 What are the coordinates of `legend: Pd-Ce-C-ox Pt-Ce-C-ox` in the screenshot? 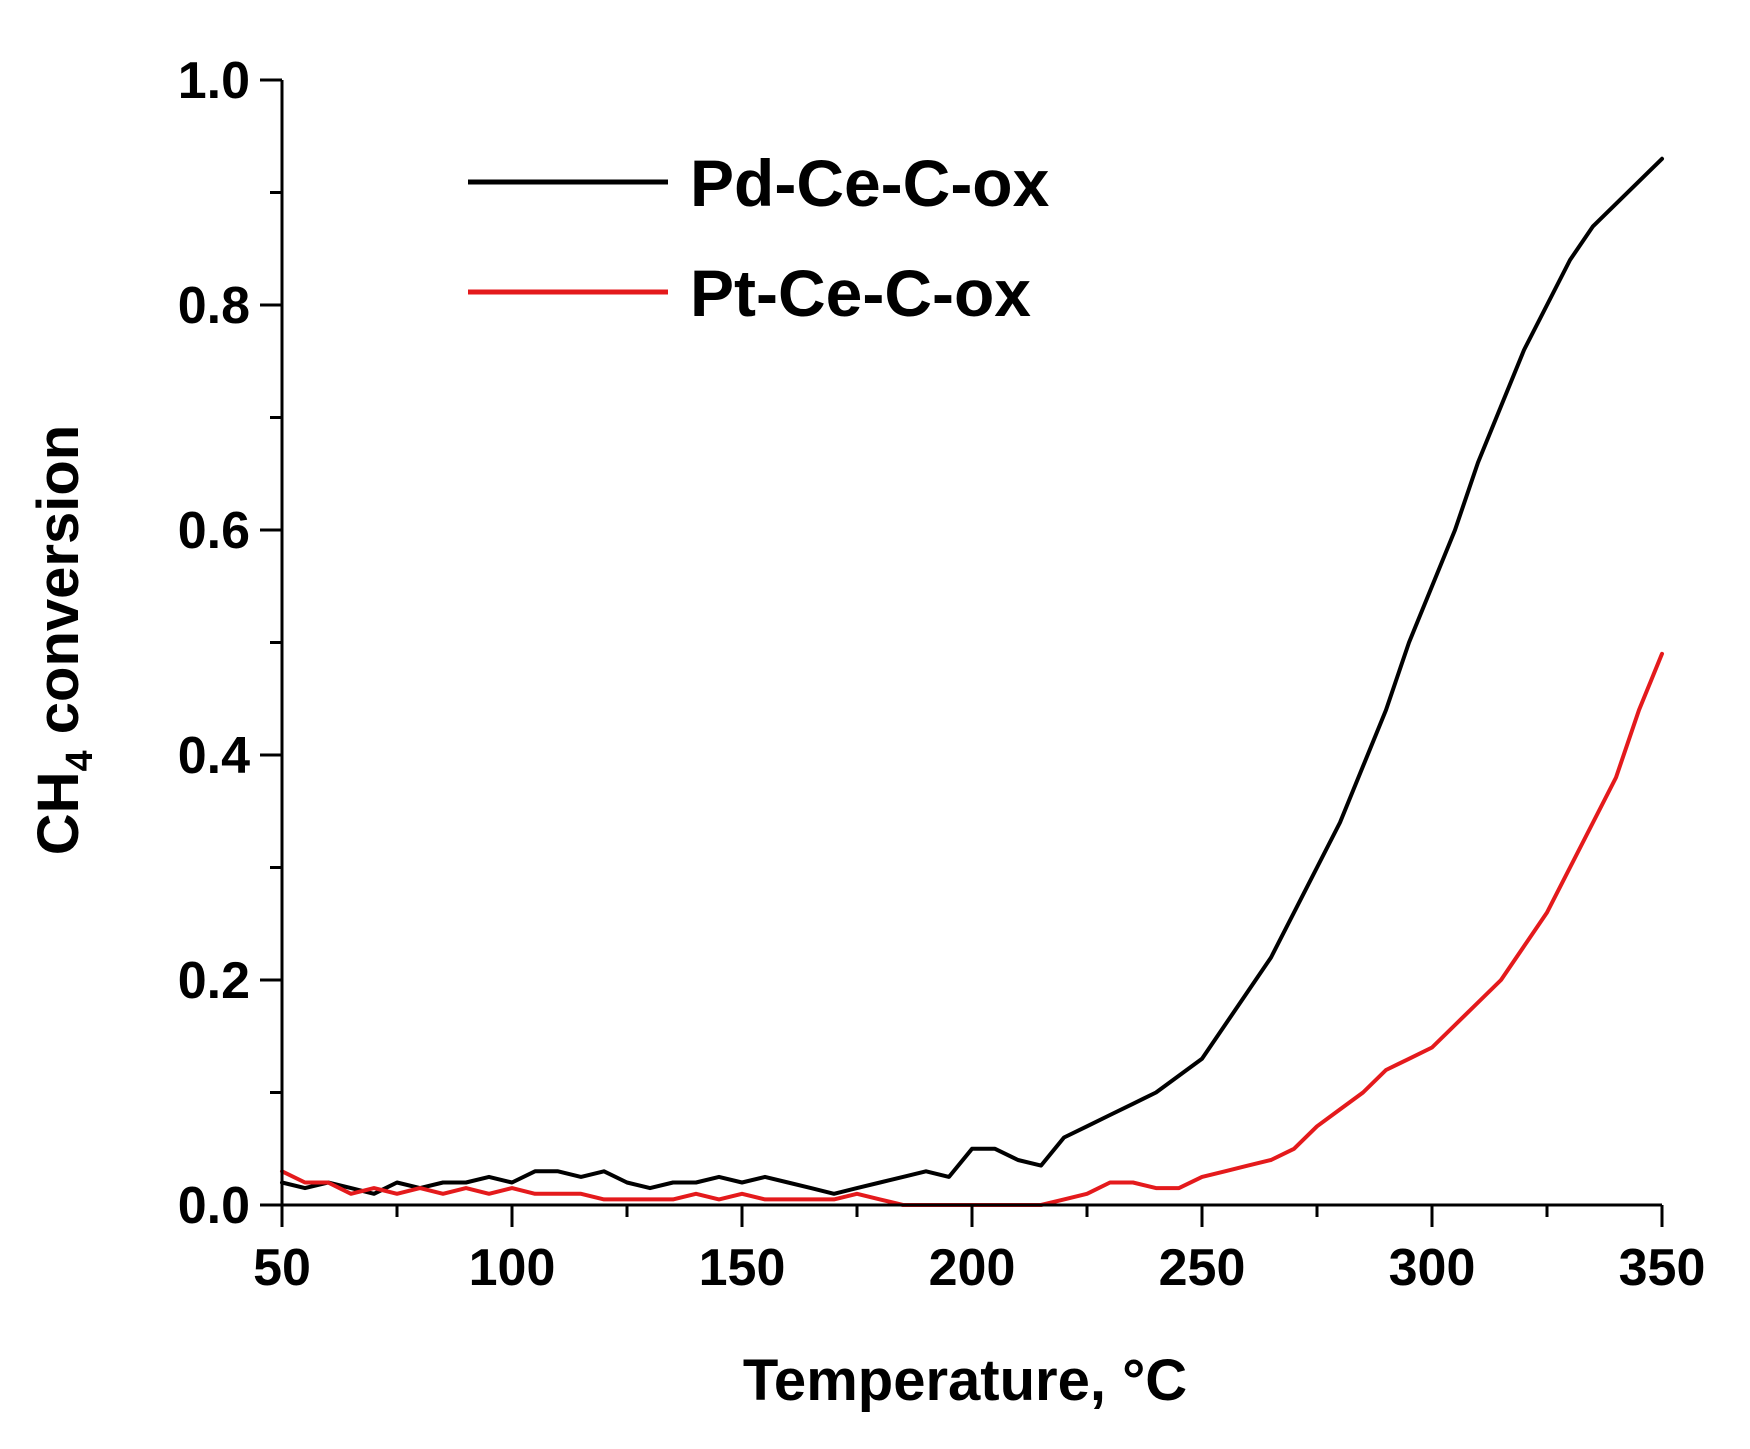 It's located at (759, 238).